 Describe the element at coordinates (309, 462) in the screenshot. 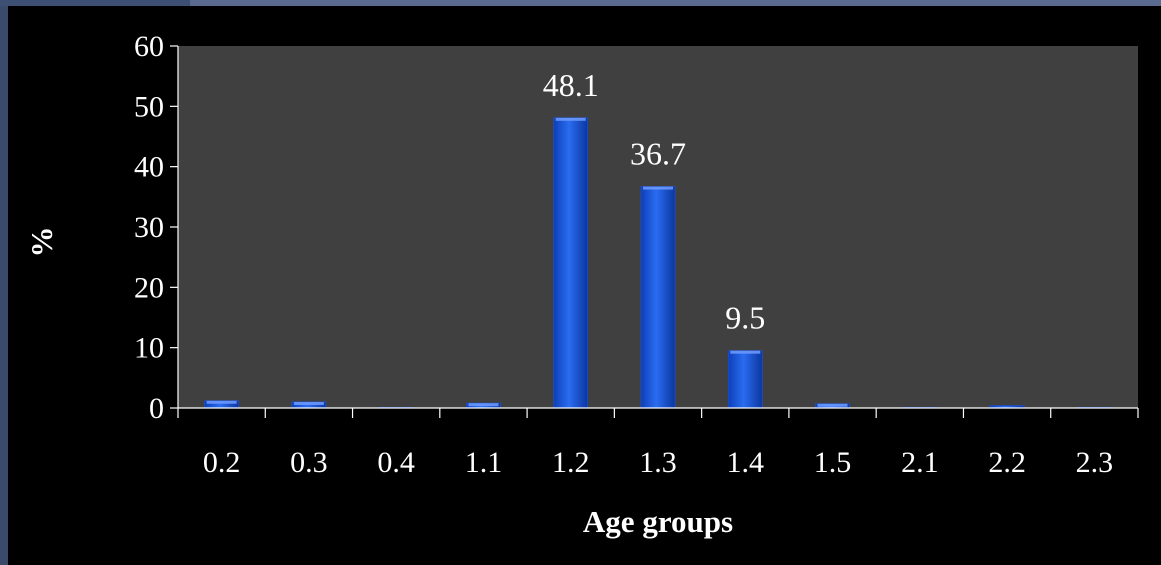

I see `x-tick-label: 0.3` at that location.